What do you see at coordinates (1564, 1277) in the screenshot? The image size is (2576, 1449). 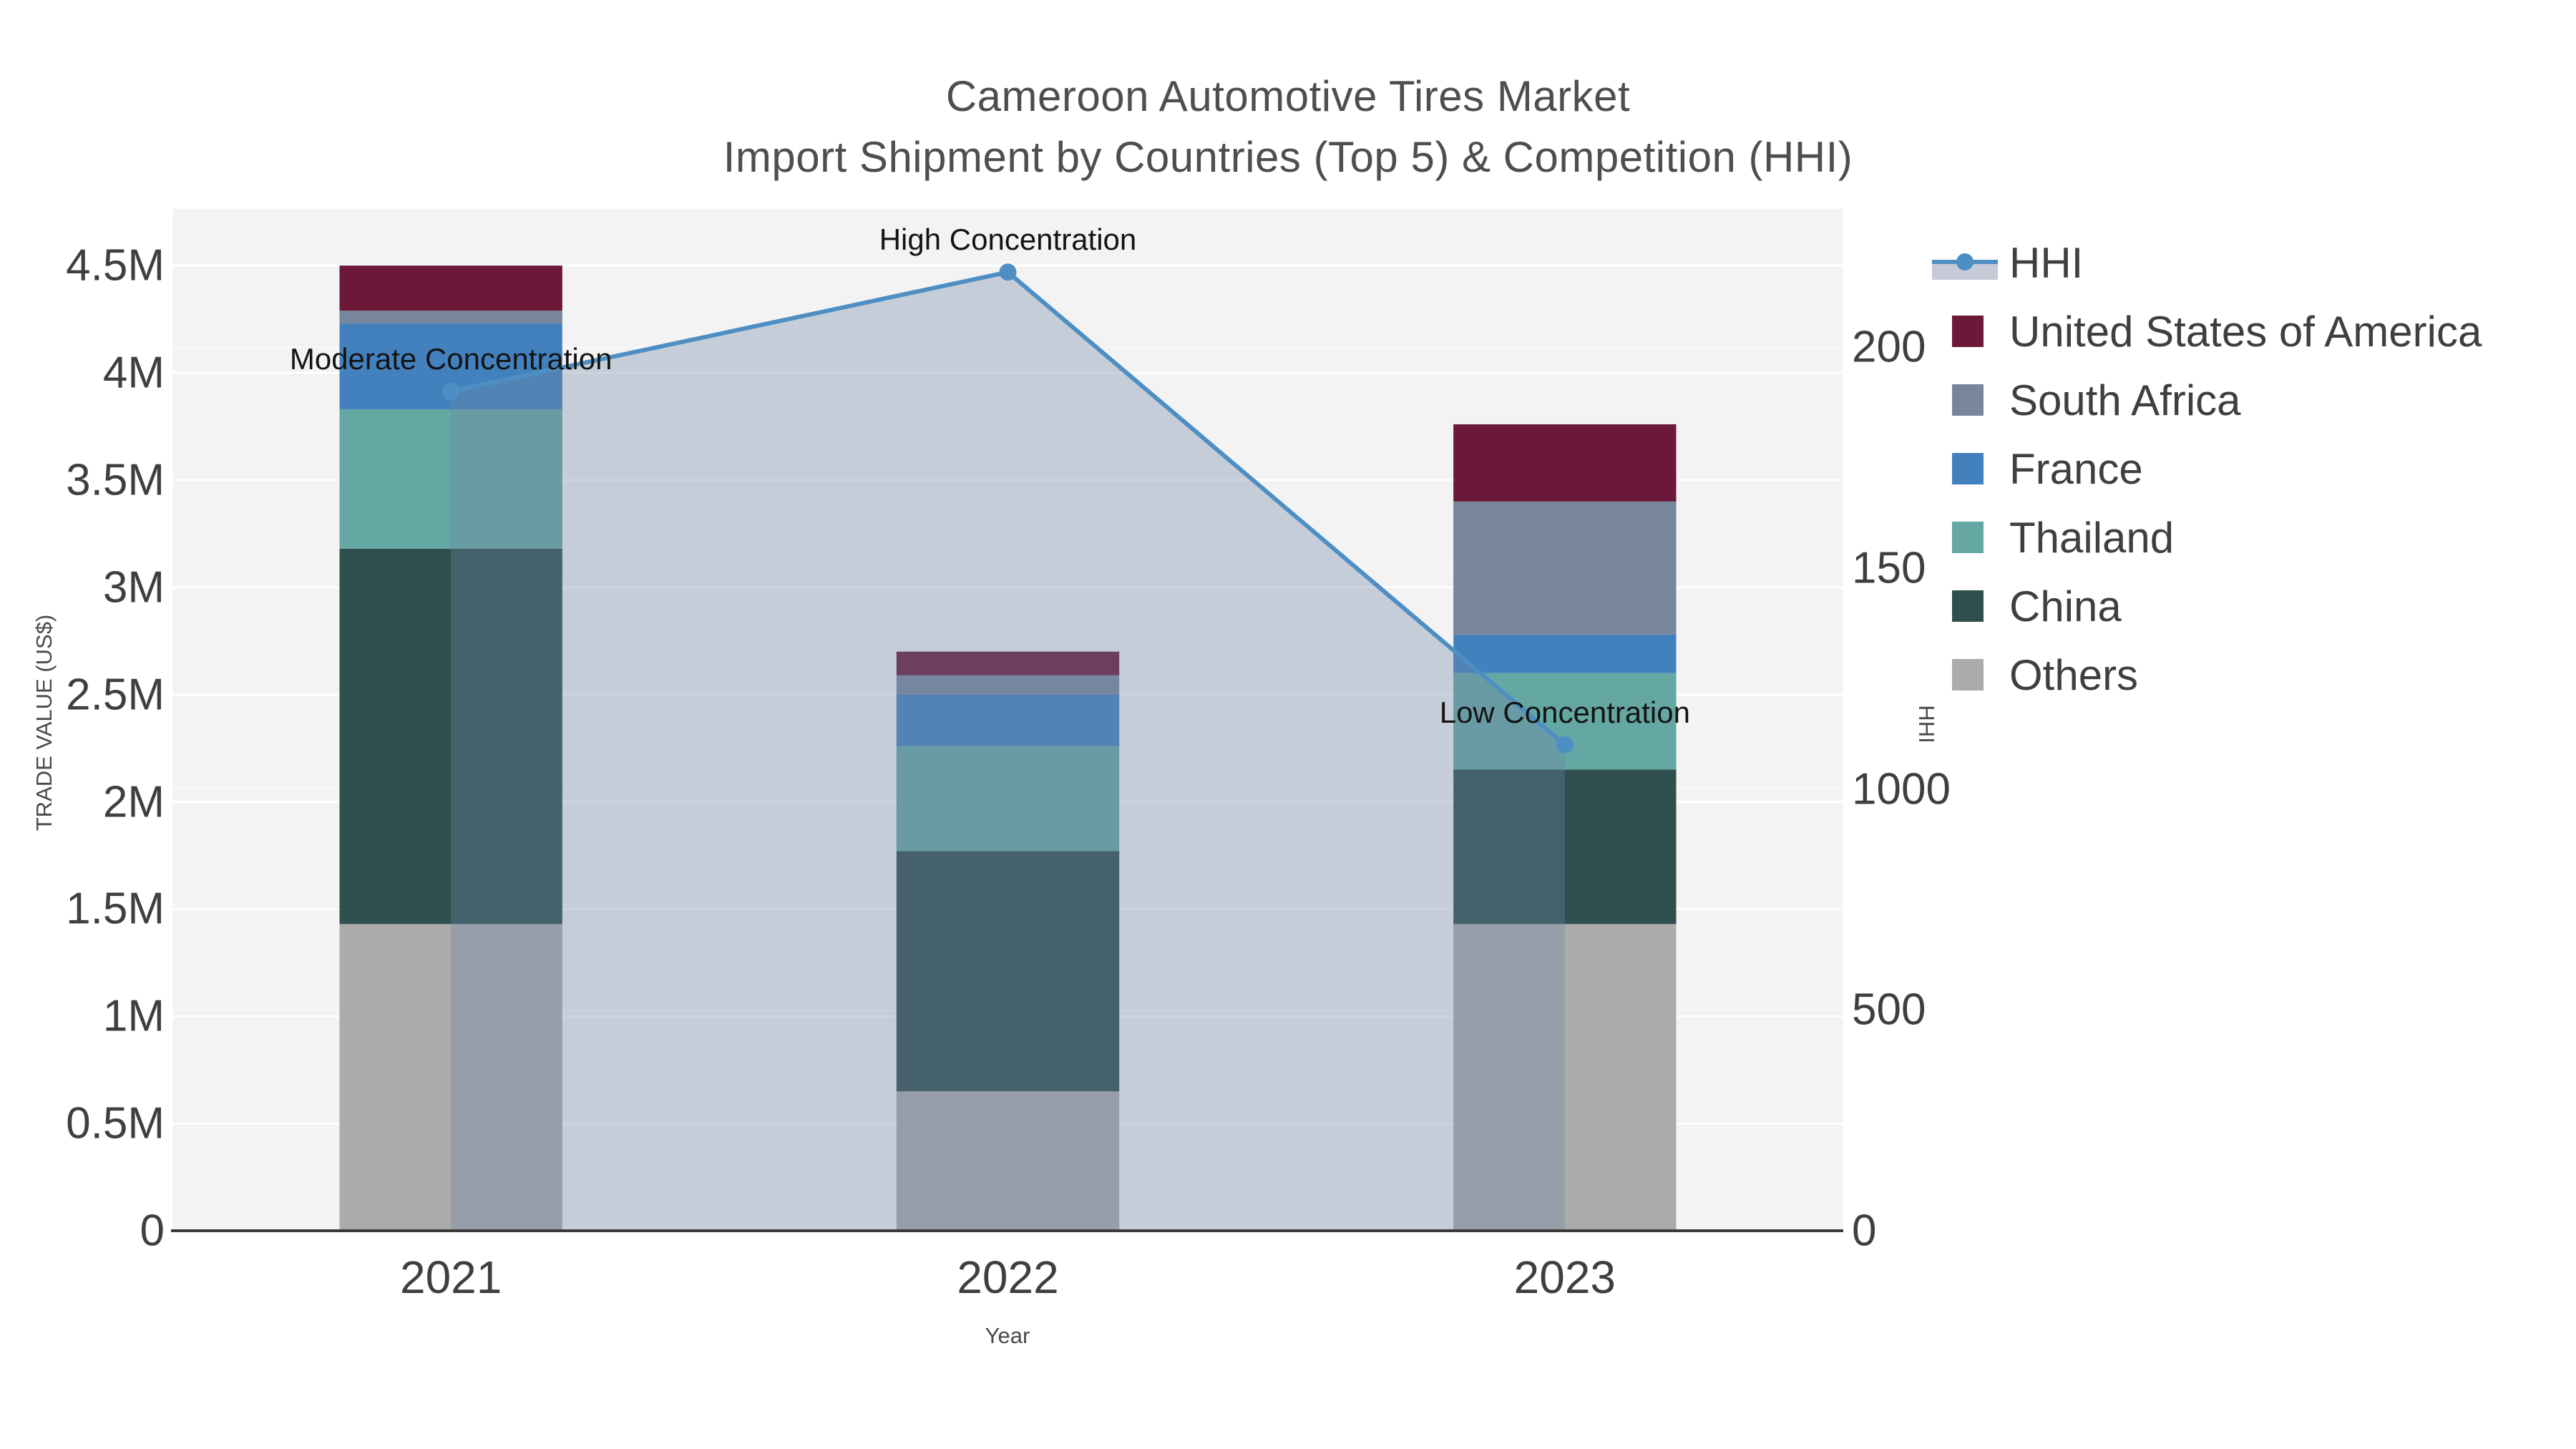 I see `x-axis-tick-label-2023: 2023` at bounding box center [1564, 1277].